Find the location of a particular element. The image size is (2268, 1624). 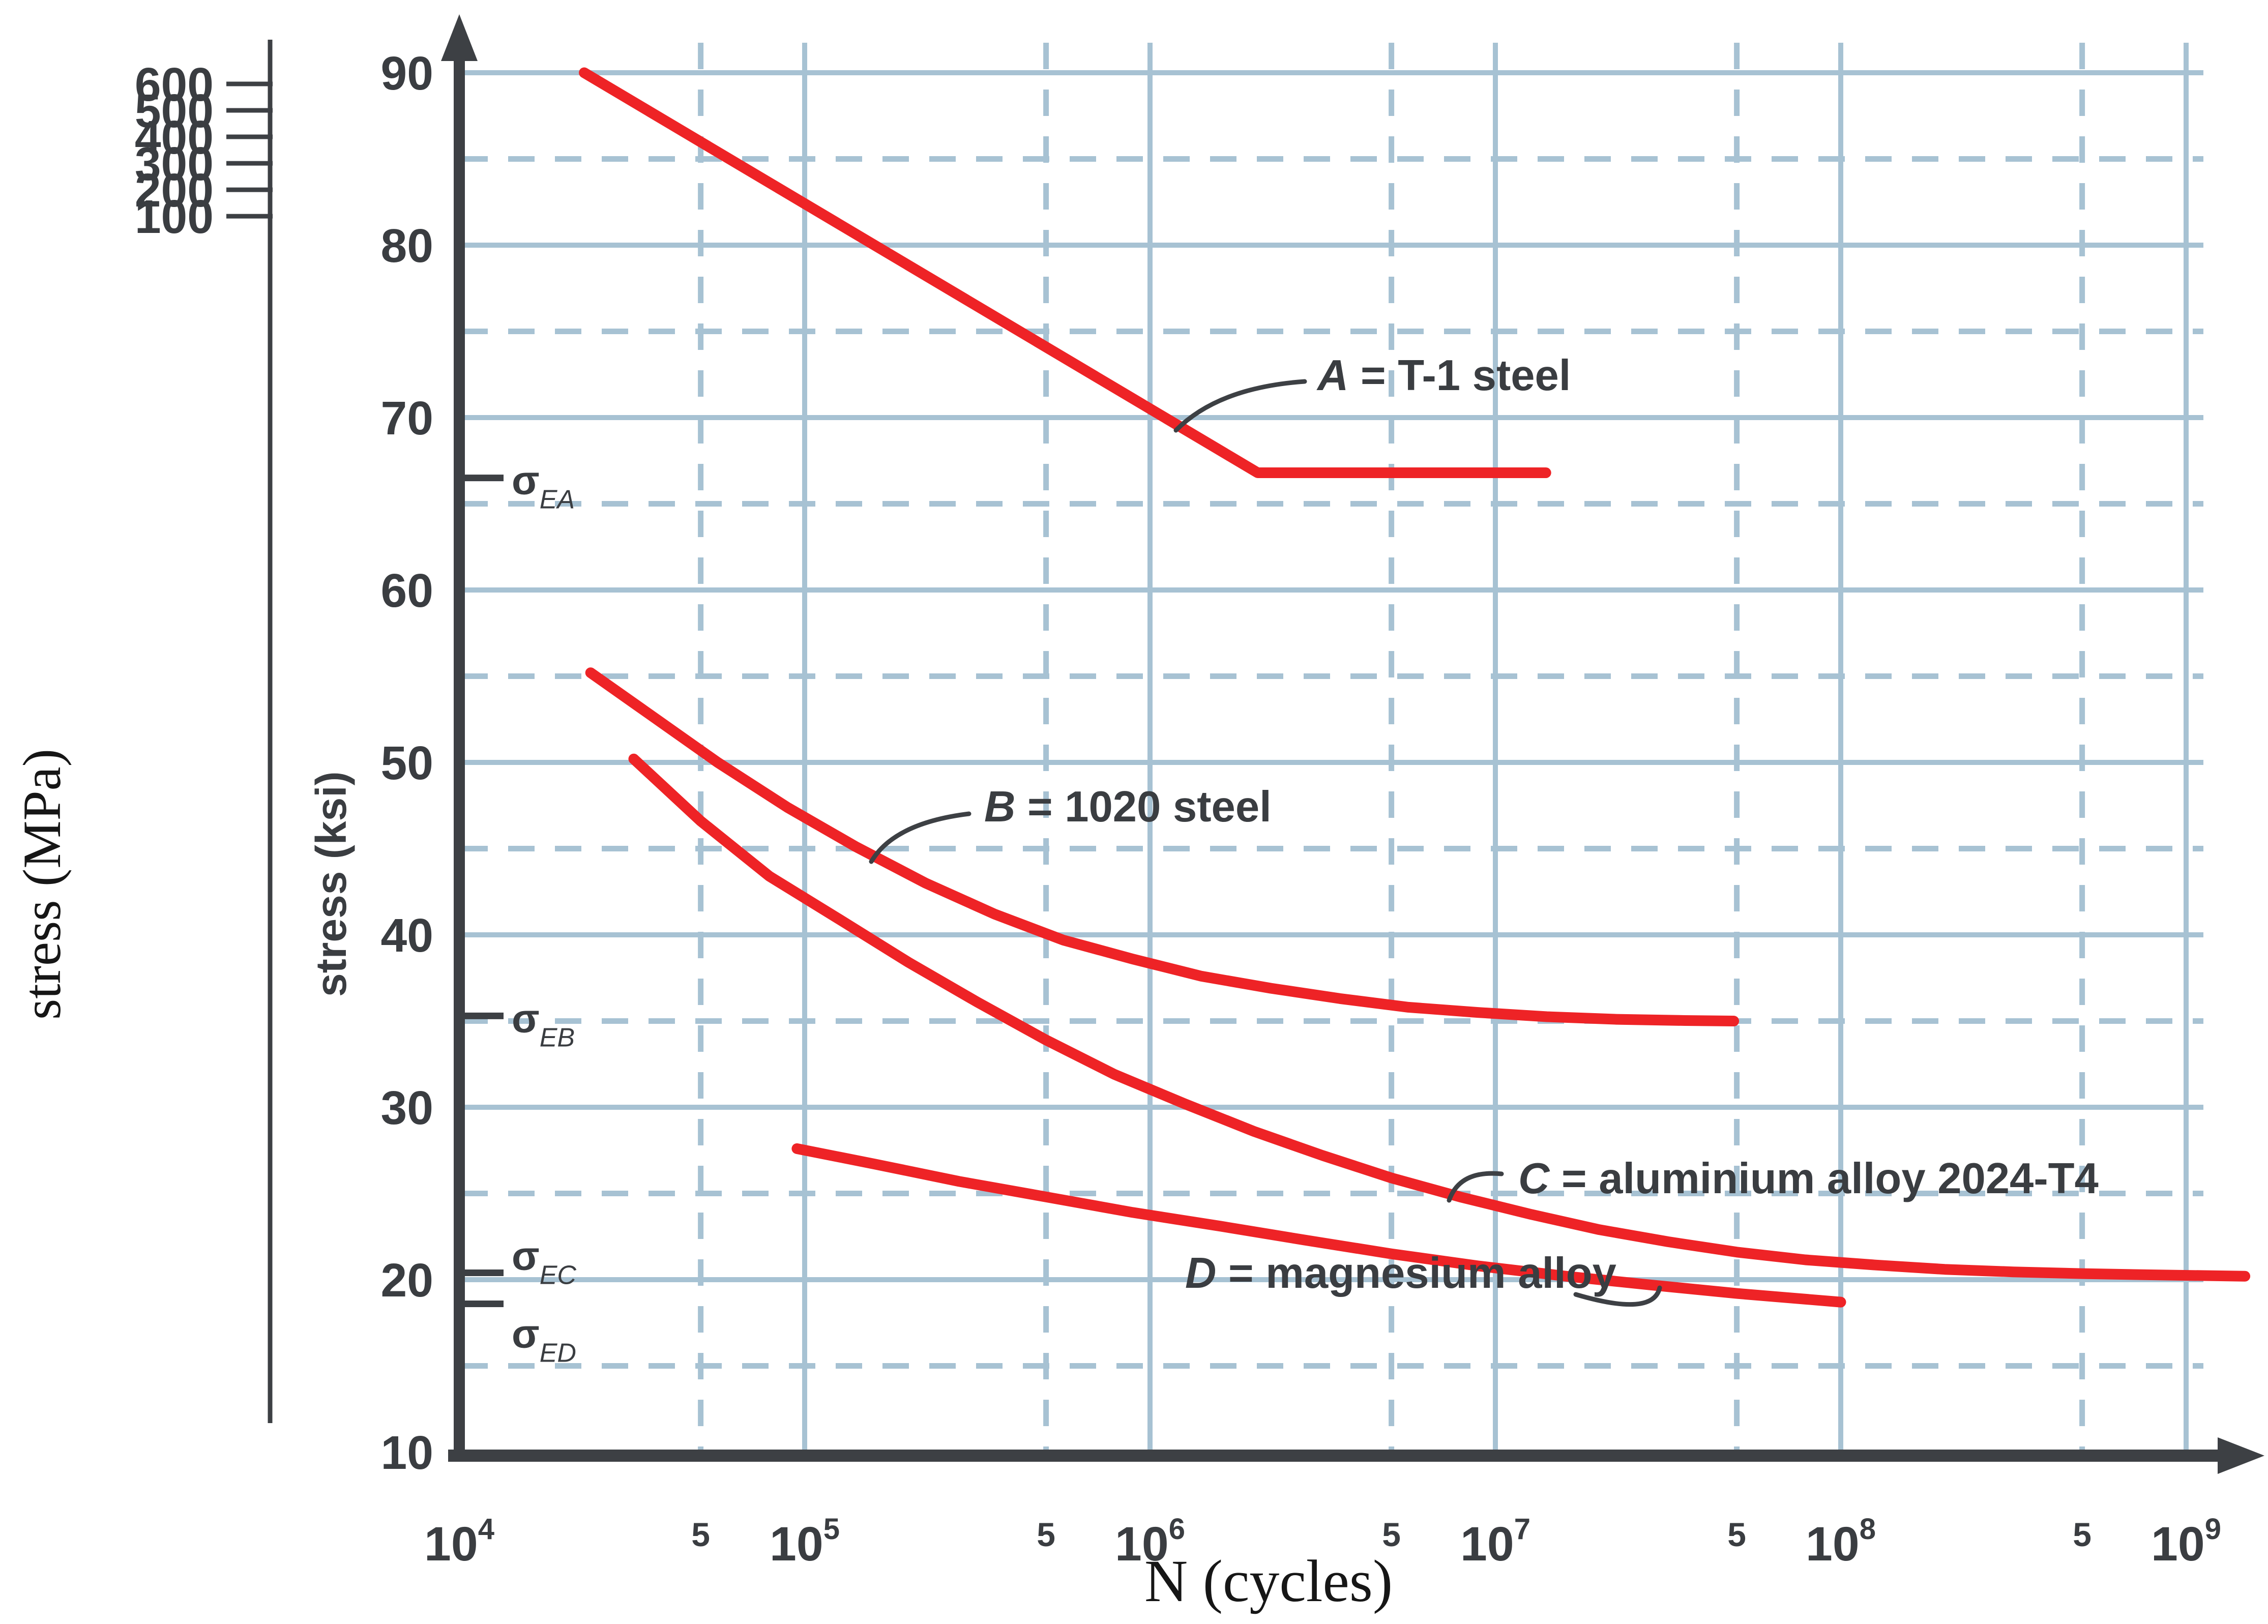

curve-D is located at coordinates (1318, 1225).